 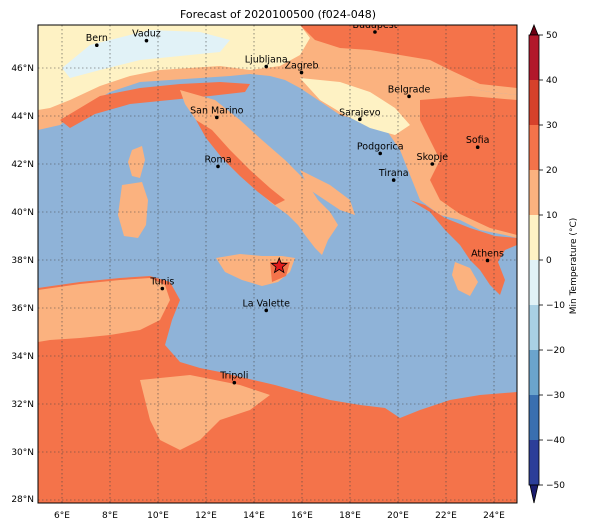 I want to click on colorbar-tick-label: 50, so click(x=552, y=36).